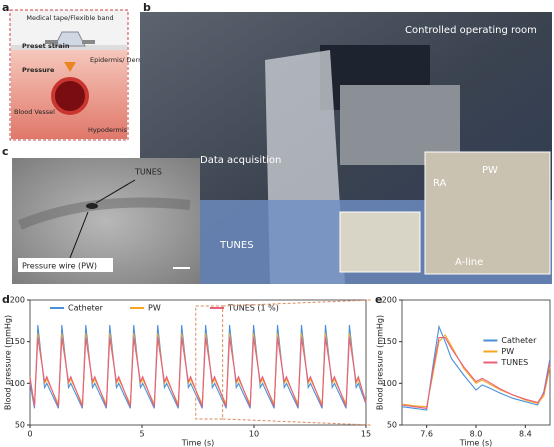 This screenshot has height=447, width=554. Describe the element at coordinates (378, 299) in the screenshot. I see `panel-letter: e` at that location.